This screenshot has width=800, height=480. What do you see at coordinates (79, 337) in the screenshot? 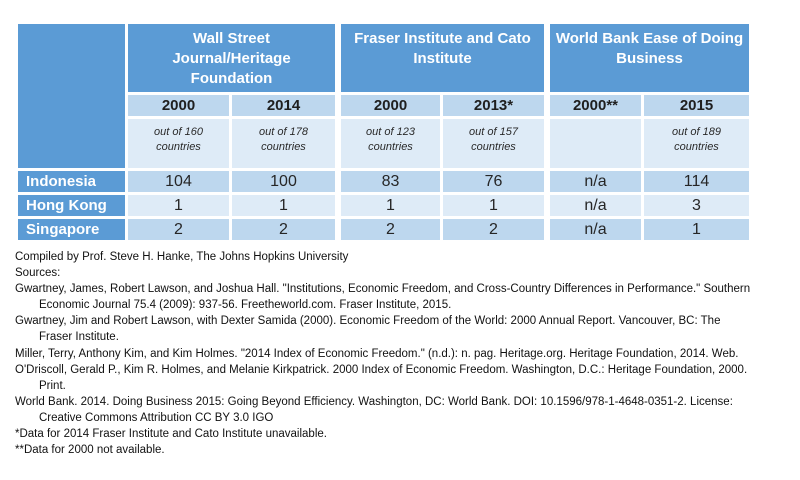
I see `source-line: Fraser Institute.` at bounding box center [79, 337].